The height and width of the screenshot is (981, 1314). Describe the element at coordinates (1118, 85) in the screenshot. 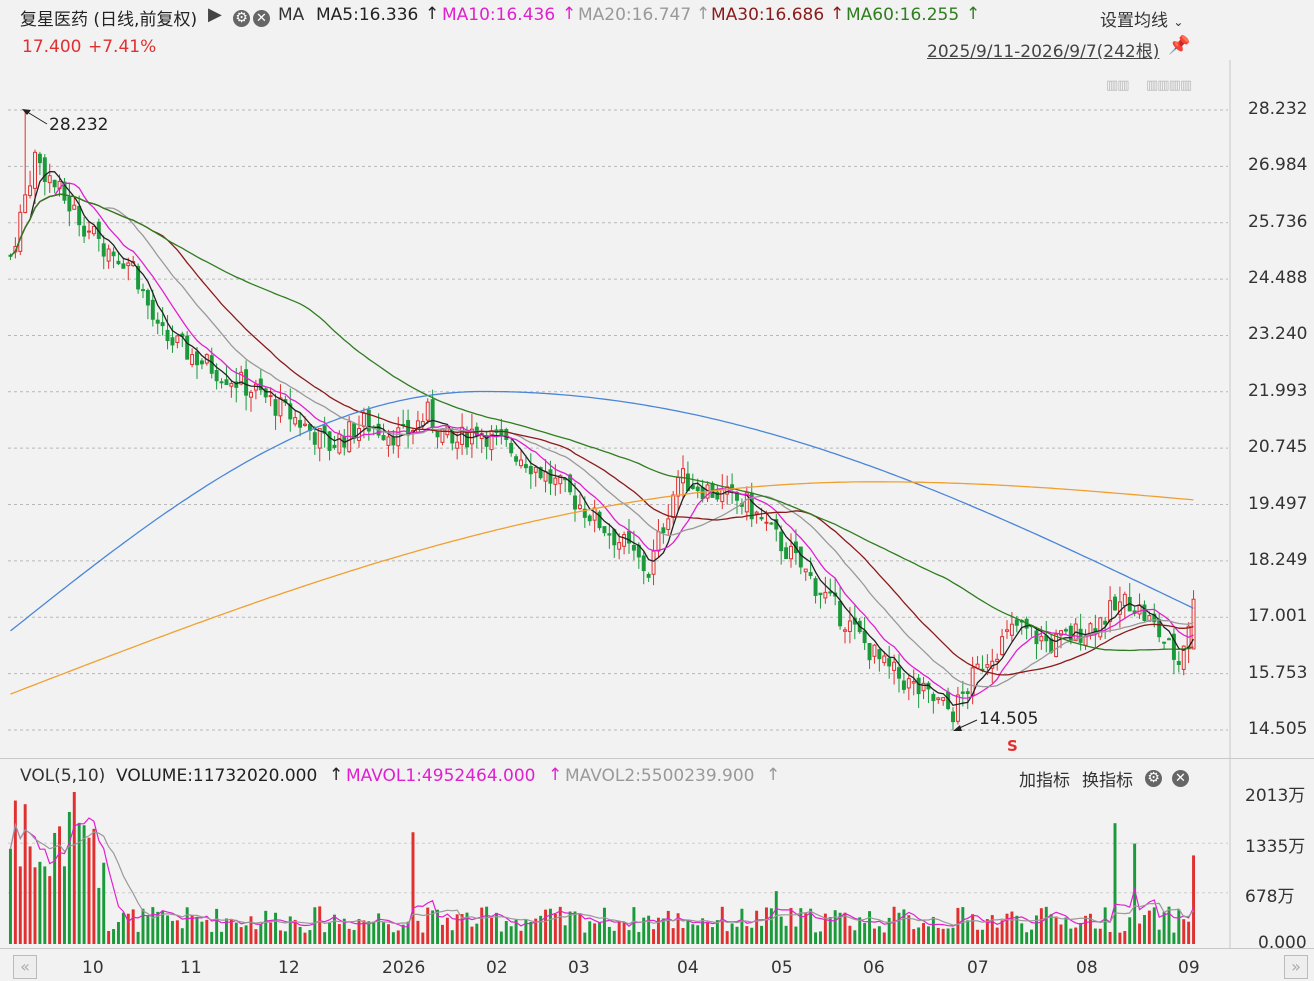

I see `zoom-out-icon: ▥▥` at that location.